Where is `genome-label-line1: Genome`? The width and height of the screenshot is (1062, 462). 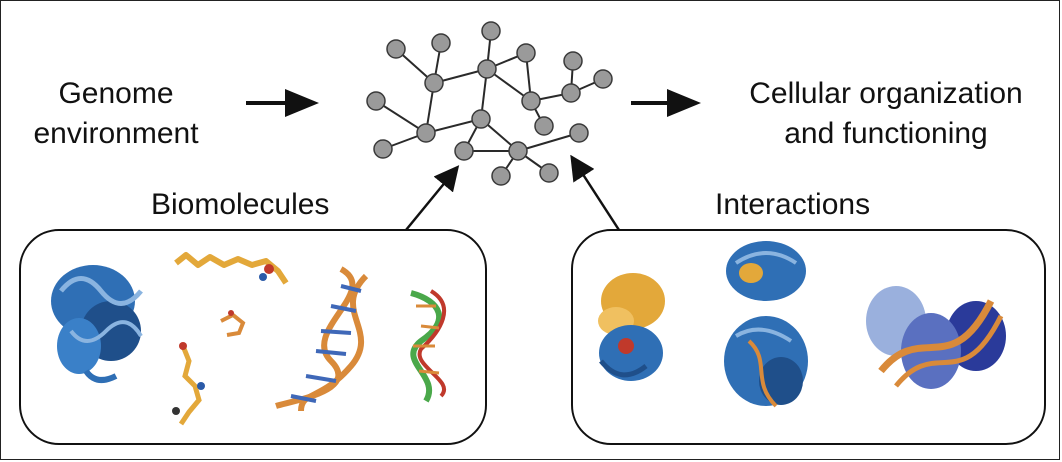
genome-label-line1: Genome is located at coordinates (116, 93).